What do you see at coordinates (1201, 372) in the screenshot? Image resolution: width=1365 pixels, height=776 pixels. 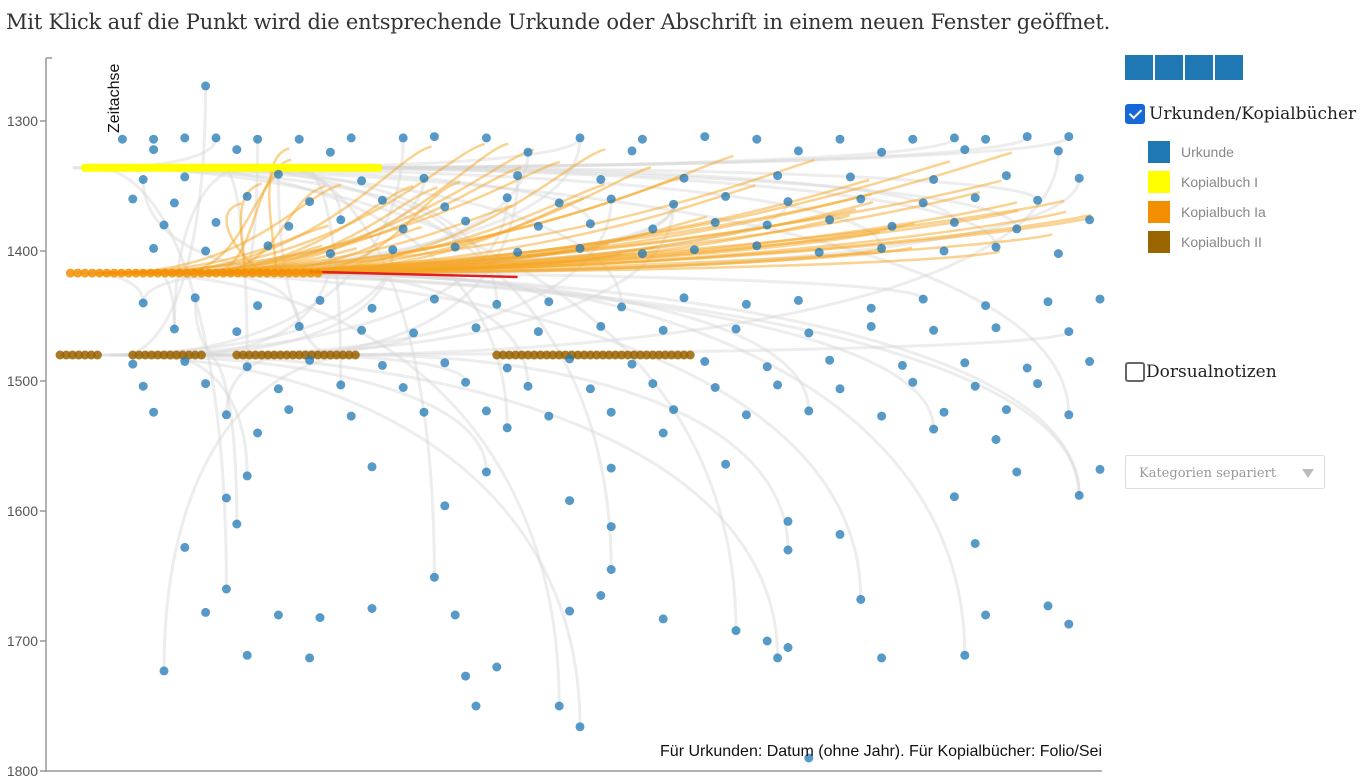 I see `dorsual-toggle: Dorsualnotizen` at bounding box center [1201, 372].